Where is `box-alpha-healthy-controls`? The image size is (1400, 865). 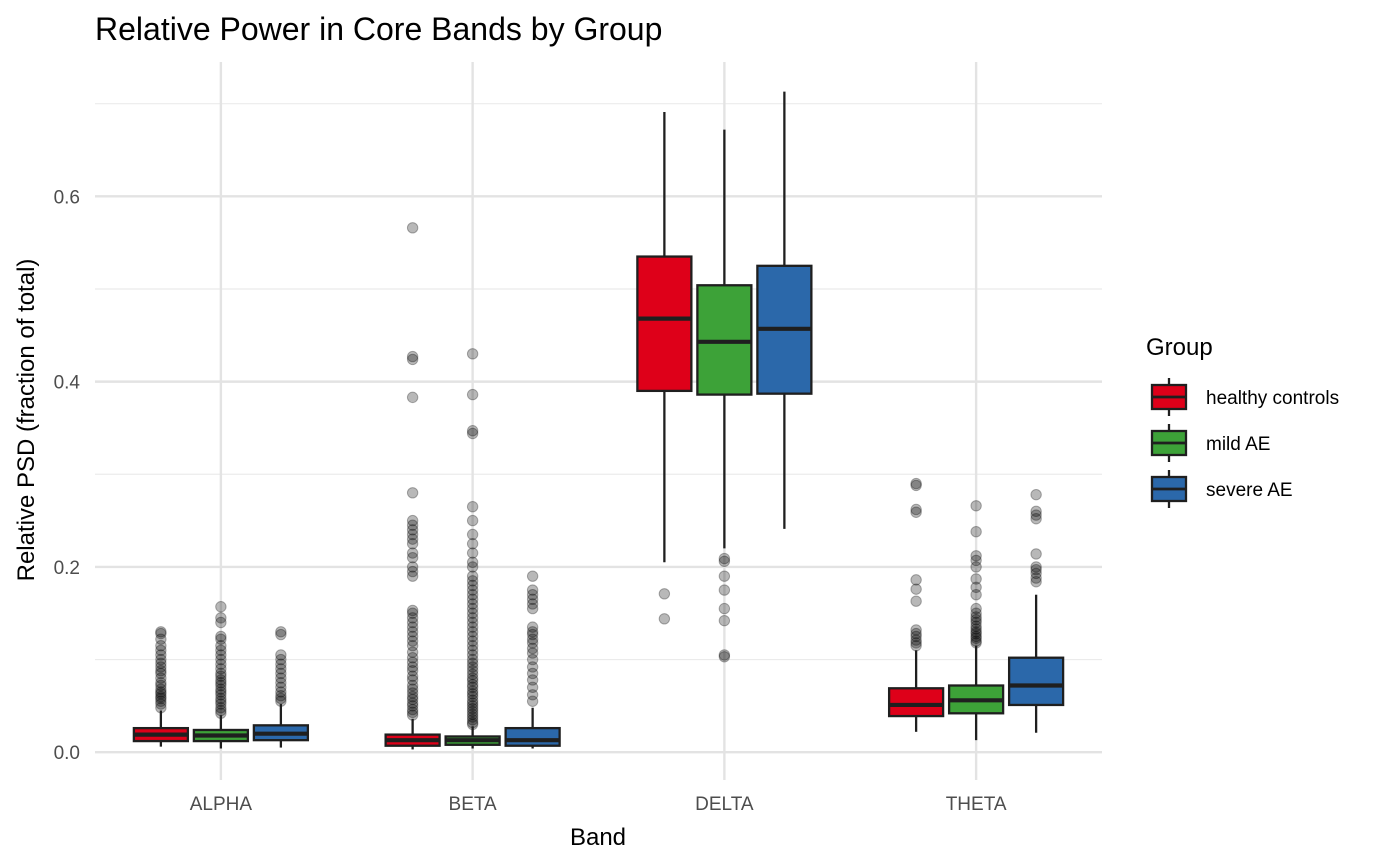
box-alpha-healthy-controls is located at coordinates (161, 686).